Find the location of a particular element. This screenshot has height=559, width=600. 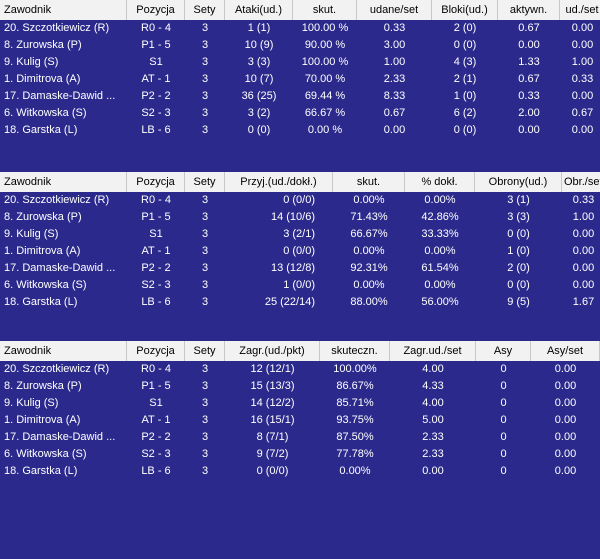

cell-serves: 16 (15/1) is located at coordinates (272, 420).